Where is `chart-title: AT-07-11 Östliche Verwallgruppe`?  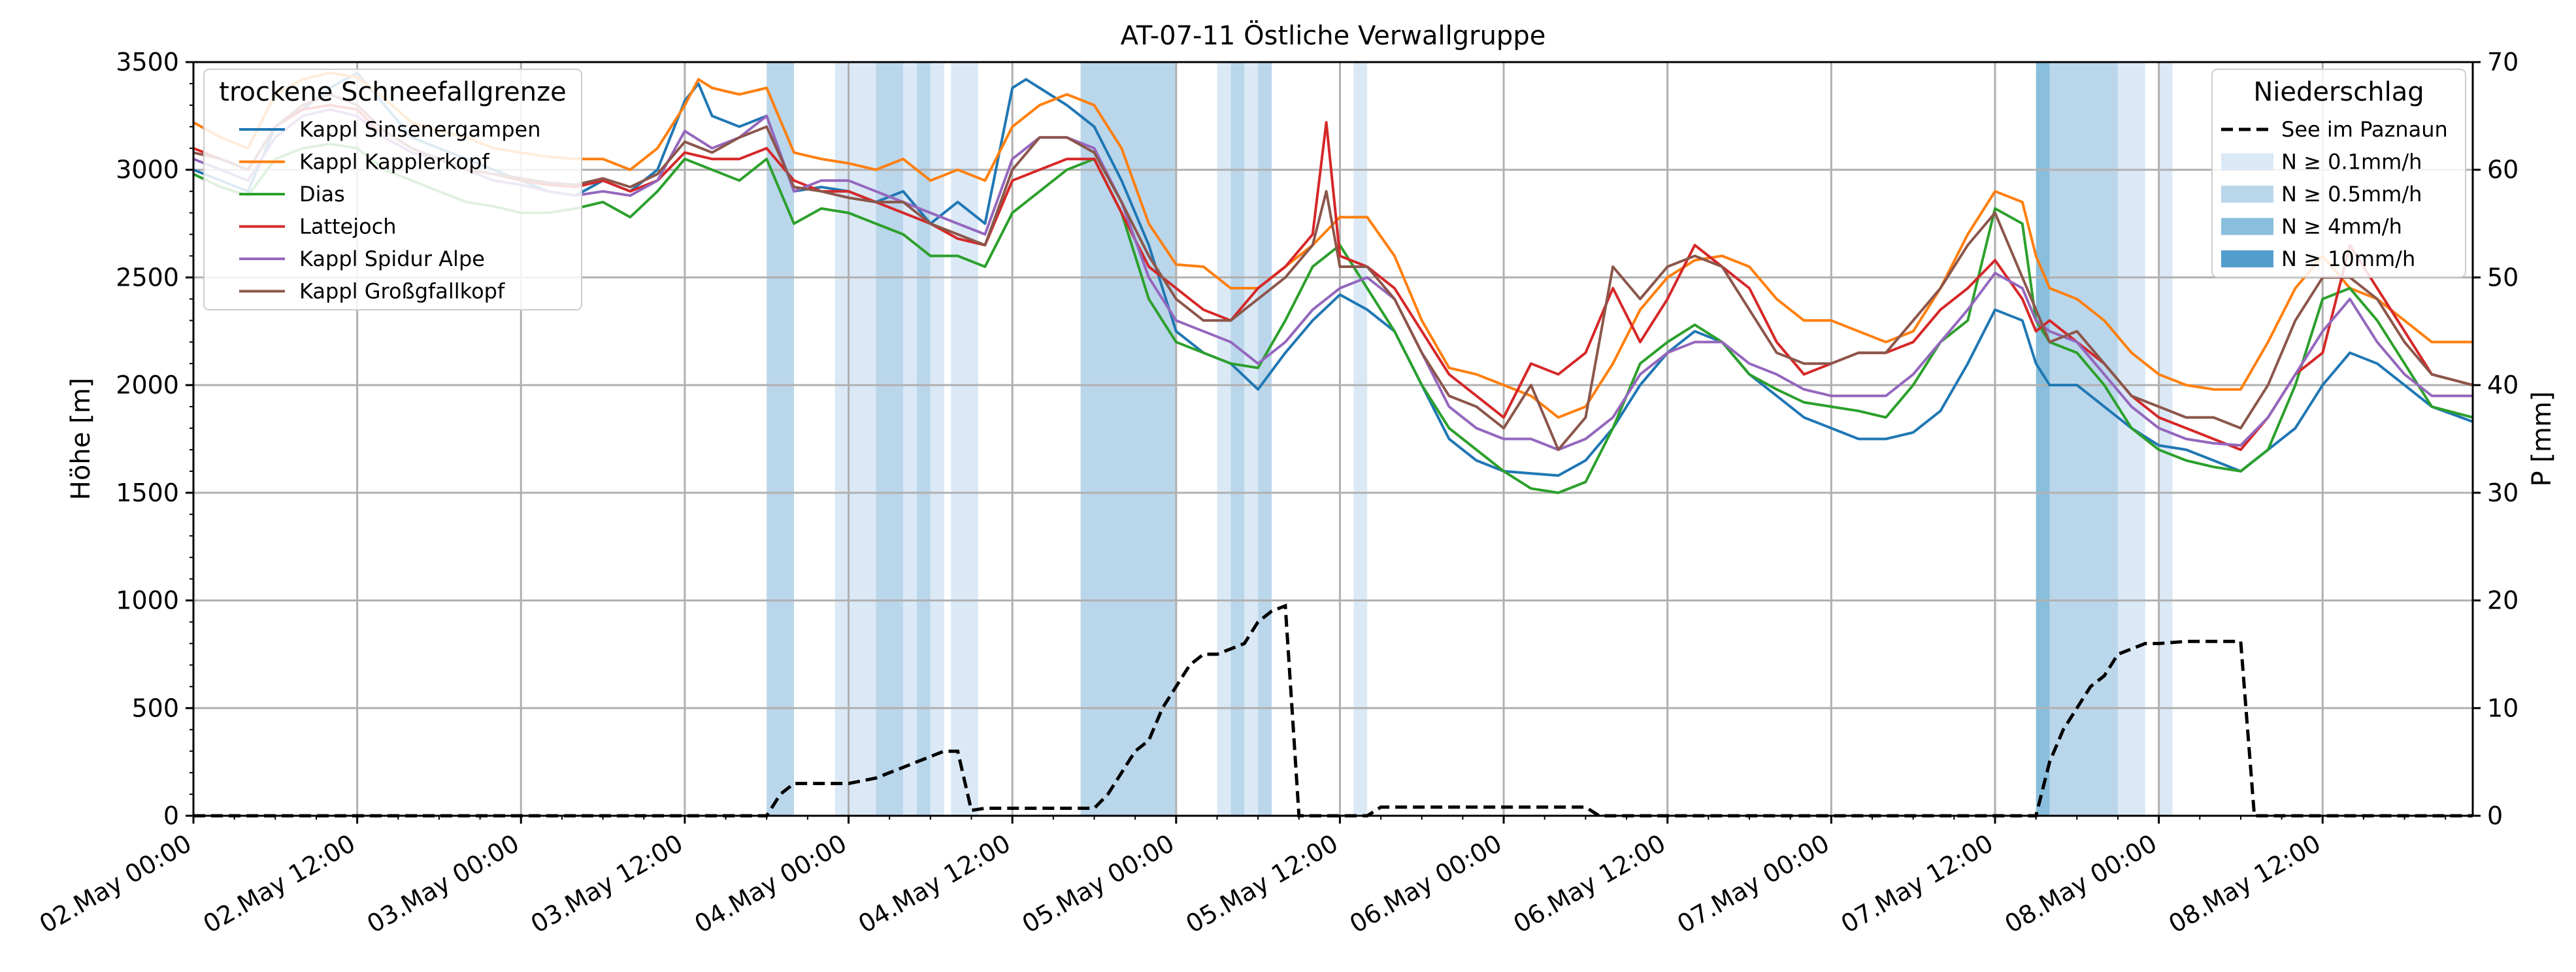
chart-title: AT-07-11 Östliche Verwallgruppe is located at coordinates (1333, 36).